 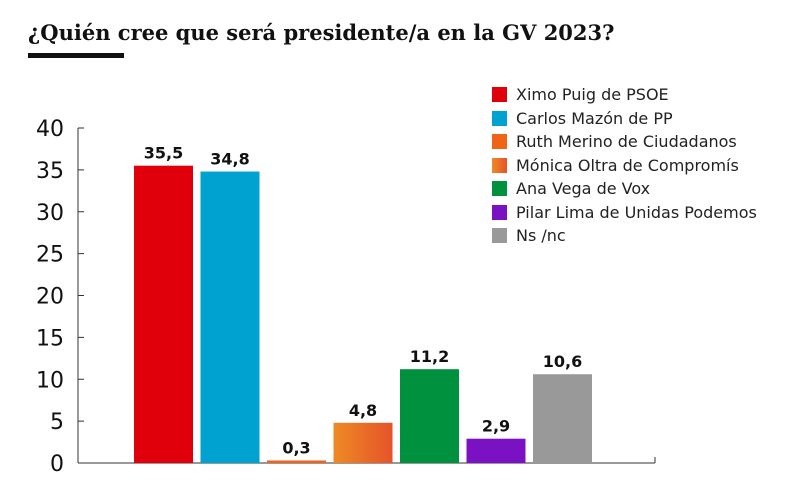 I want to click on legend-item: Pilar Lima de Unidas Podemos, so click(x=624, y=213).